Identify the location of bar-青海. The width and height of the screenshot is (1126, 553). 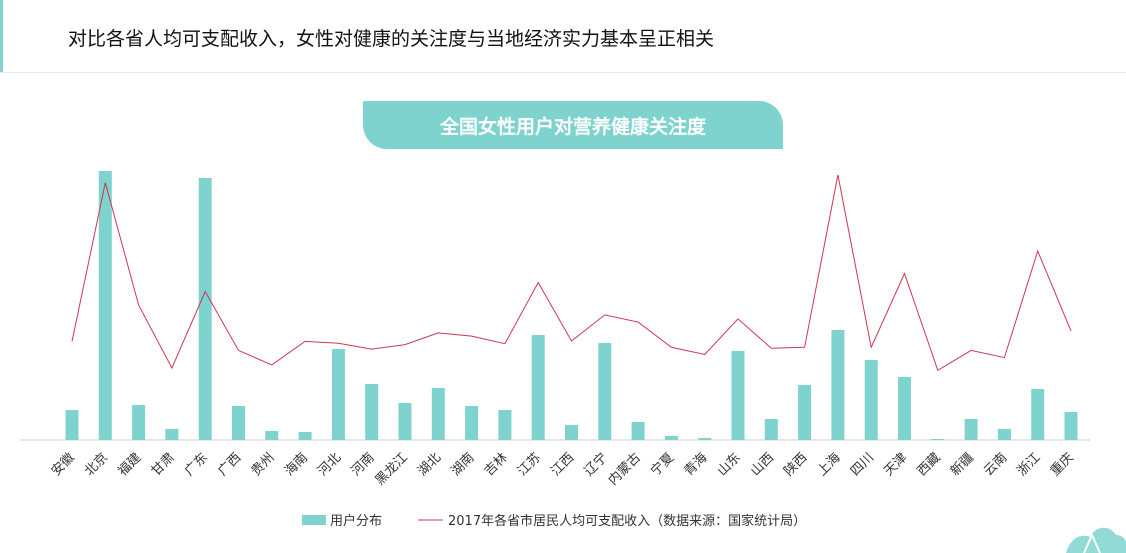
(705, 439).